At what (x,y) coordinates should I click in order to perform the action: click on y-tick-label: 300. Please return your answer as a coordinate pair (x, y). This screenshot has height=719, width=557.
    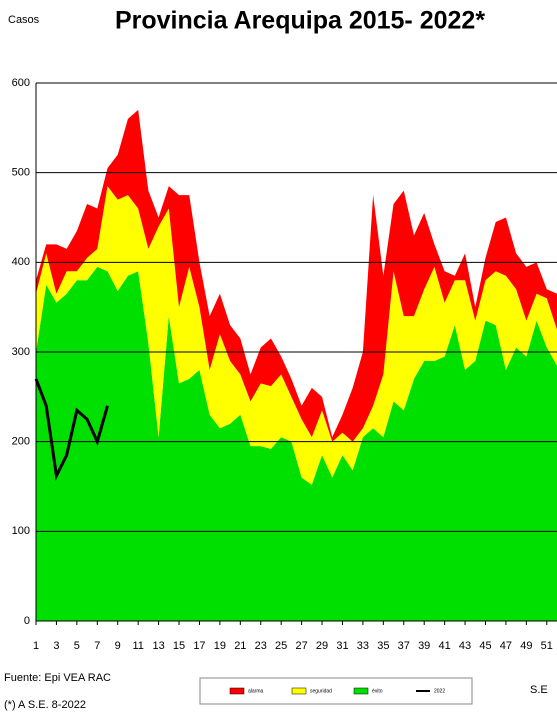
    Looking at the image, I should click on (21, 352).